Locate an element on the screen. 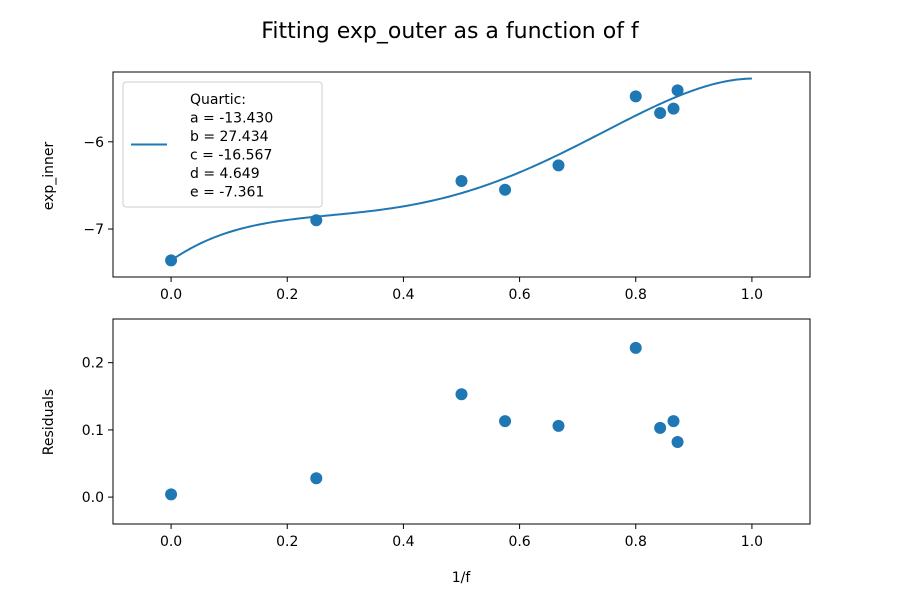  legend-entry-line: c = -16.567 is located at coordinates (231, 156).